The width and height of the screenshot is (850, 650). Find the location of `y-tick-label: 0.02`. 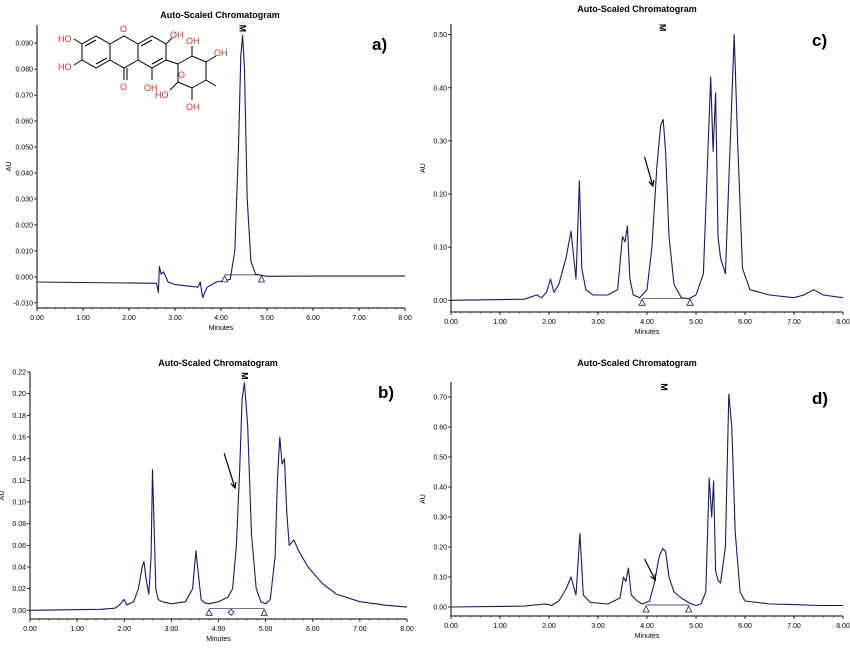

y-tick-label: 0.02 is located at coordinates (19, 589).